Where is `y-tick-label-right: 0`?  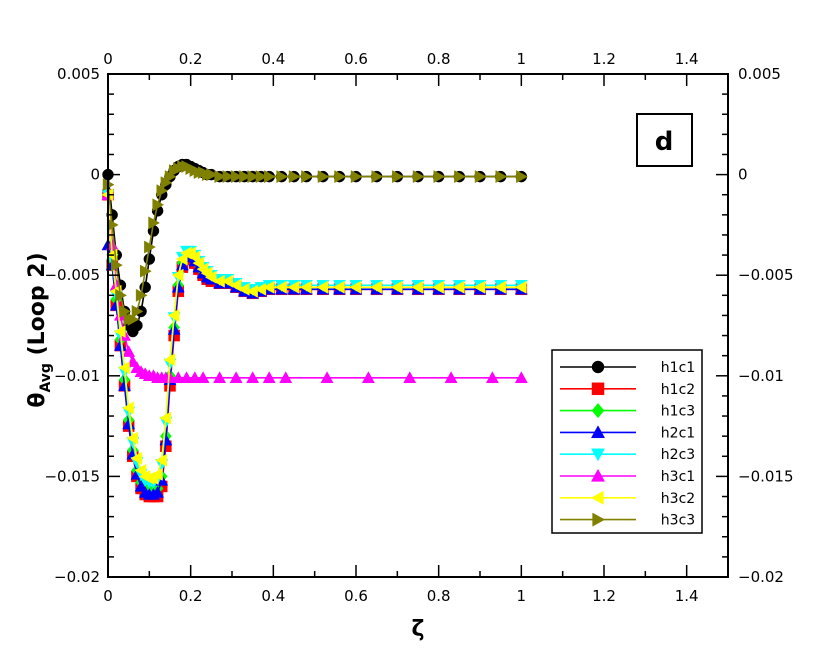 y-tick-label-right: 0 is located at coordinates (743, 175).